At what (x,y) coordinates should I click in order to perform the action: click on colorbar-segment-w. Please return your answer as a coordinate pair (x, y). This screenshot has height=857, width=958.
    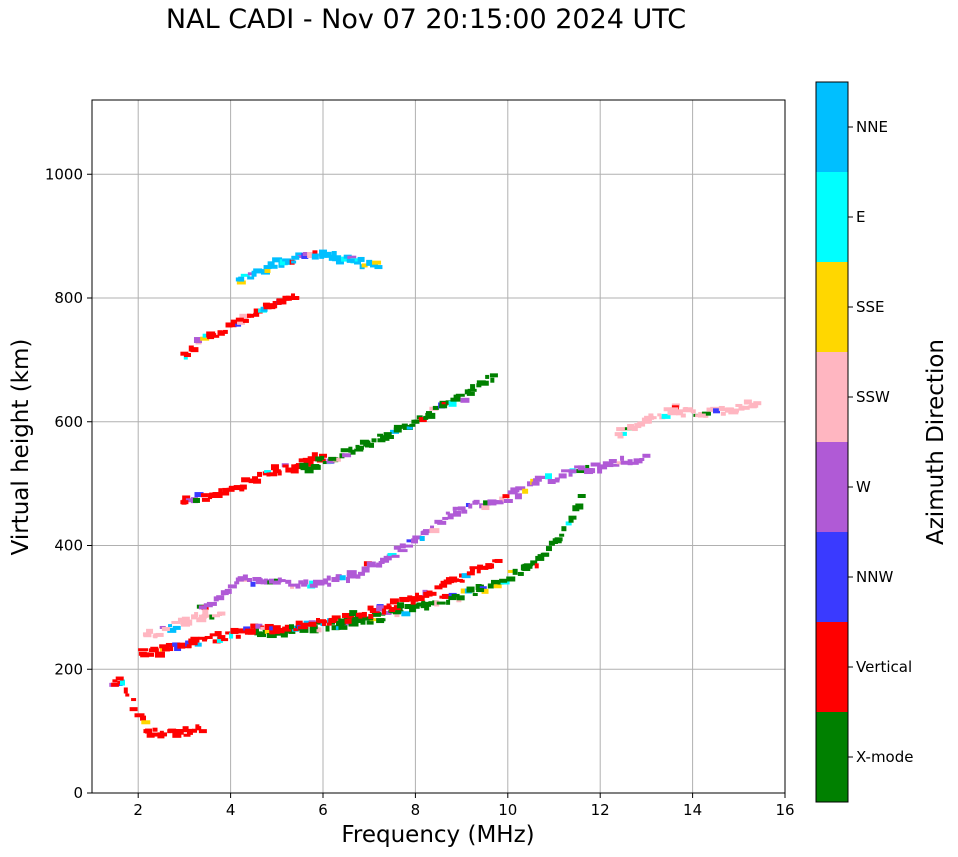
    Looking at the image, I should click on (832, 487).